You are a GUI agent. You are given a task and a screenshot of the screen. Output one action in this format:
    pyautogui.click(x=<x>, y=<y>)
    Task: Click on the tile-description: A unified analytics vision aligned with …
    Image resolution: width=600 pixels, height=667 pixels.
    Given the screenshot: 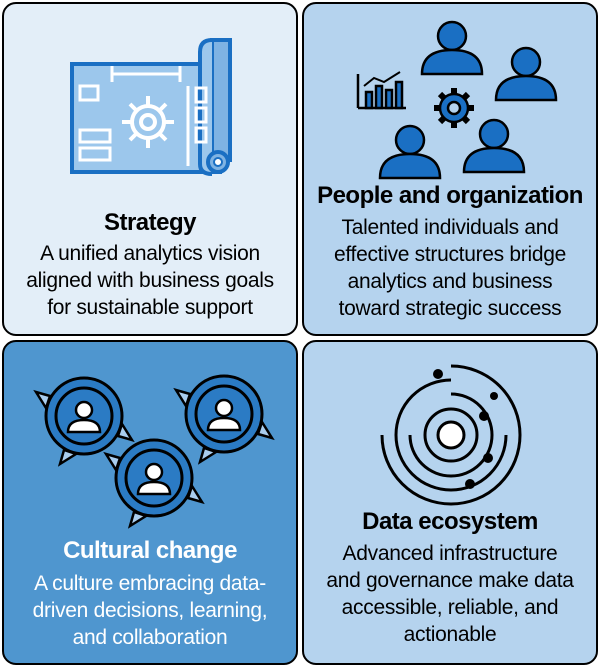 What is the action you would take?
    pyautogui.click(x=150, y=280)
    